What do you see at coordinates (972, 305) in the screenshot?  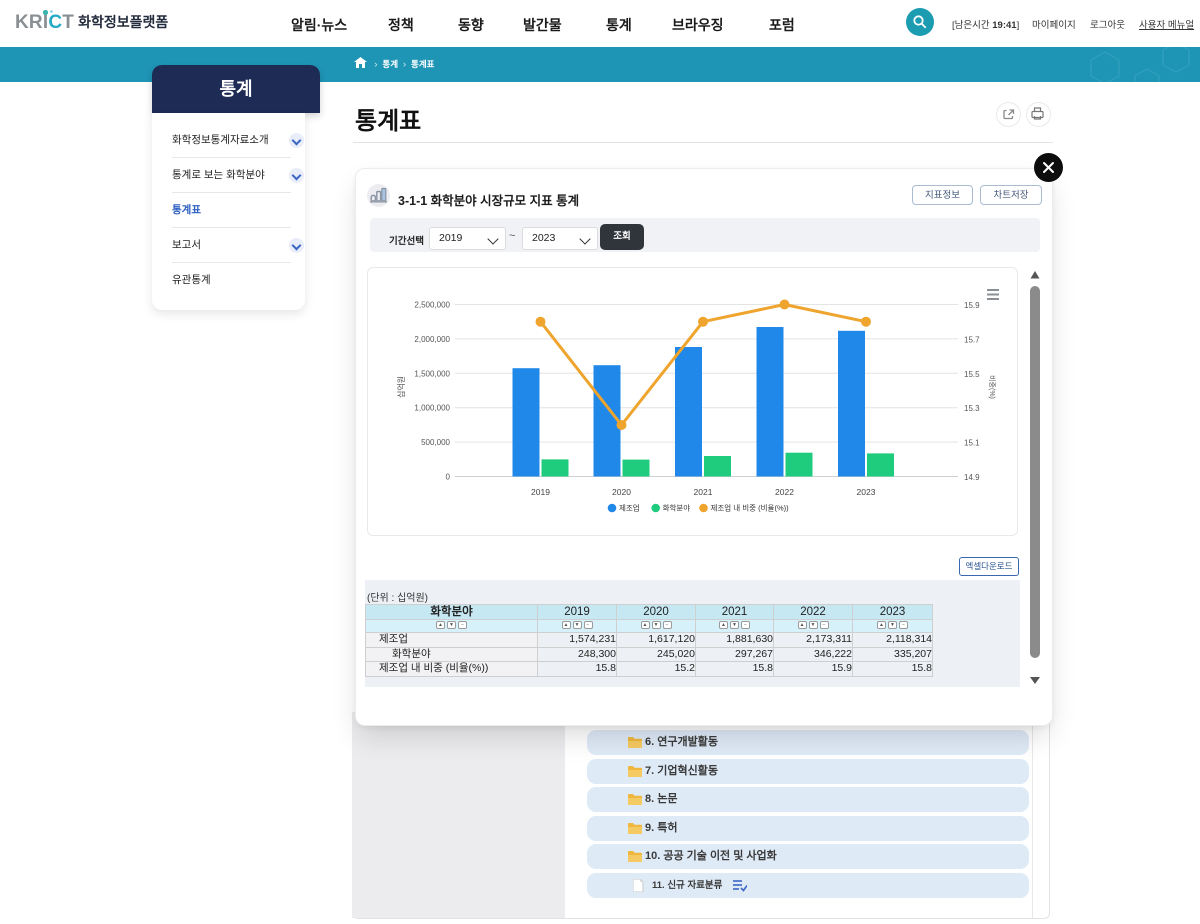 I see `svg-text: 15.9` at bounding box center [972, 305].